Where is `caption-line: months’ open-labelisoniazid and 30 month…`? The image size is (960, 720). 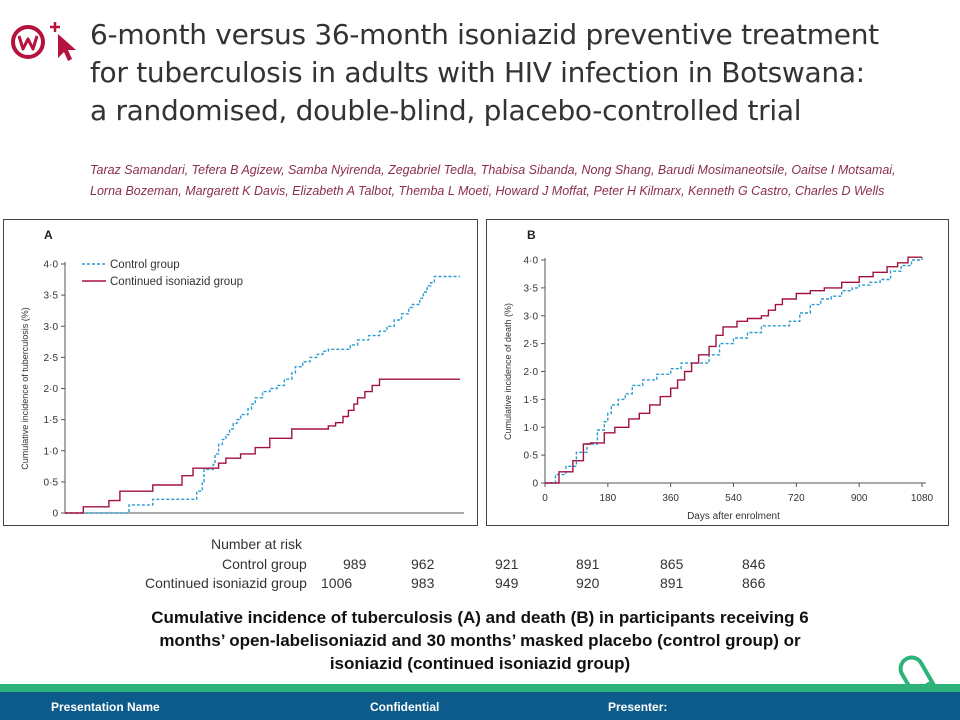 caption-line: months’ open-labelisoniazid and 30 month… is located at coordinates (480, 640).